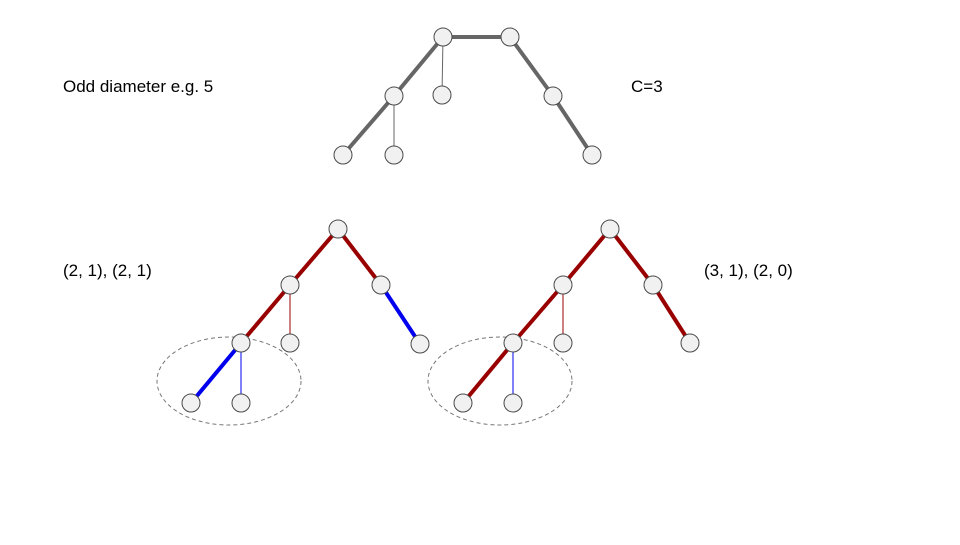 The height and width of the screenshot is (545, 960). I want to click on bottom-left-subtree-ellipse, so click(229, 381).